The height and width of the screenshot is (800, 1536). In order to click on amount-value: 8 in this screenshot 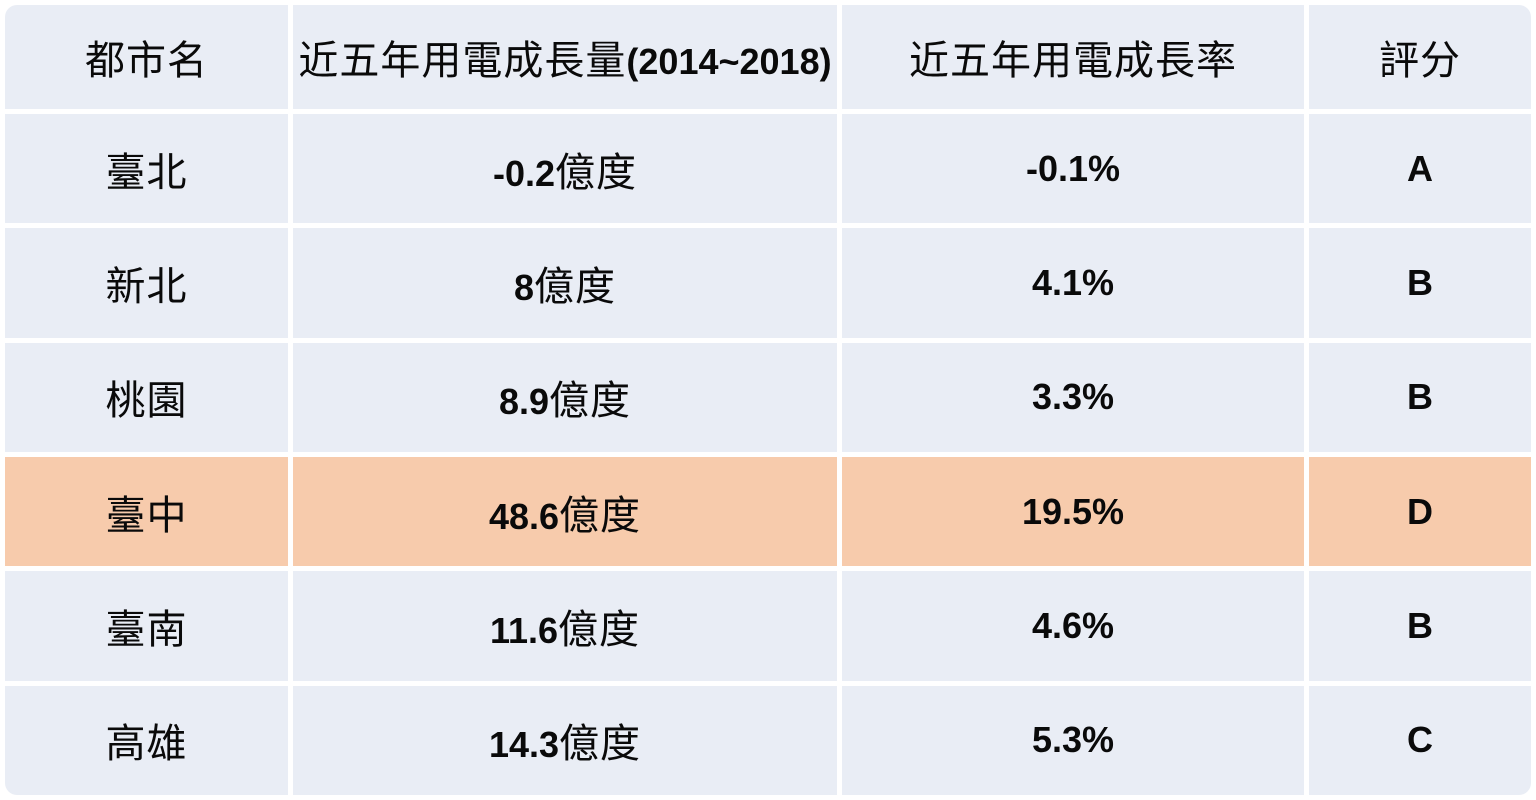, I will do `click(524, 287)`.